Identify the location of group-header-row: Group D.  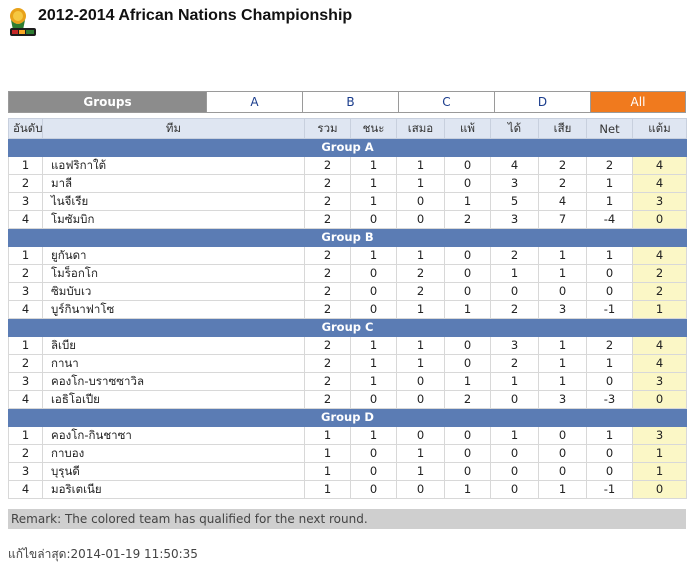
(347, 417).